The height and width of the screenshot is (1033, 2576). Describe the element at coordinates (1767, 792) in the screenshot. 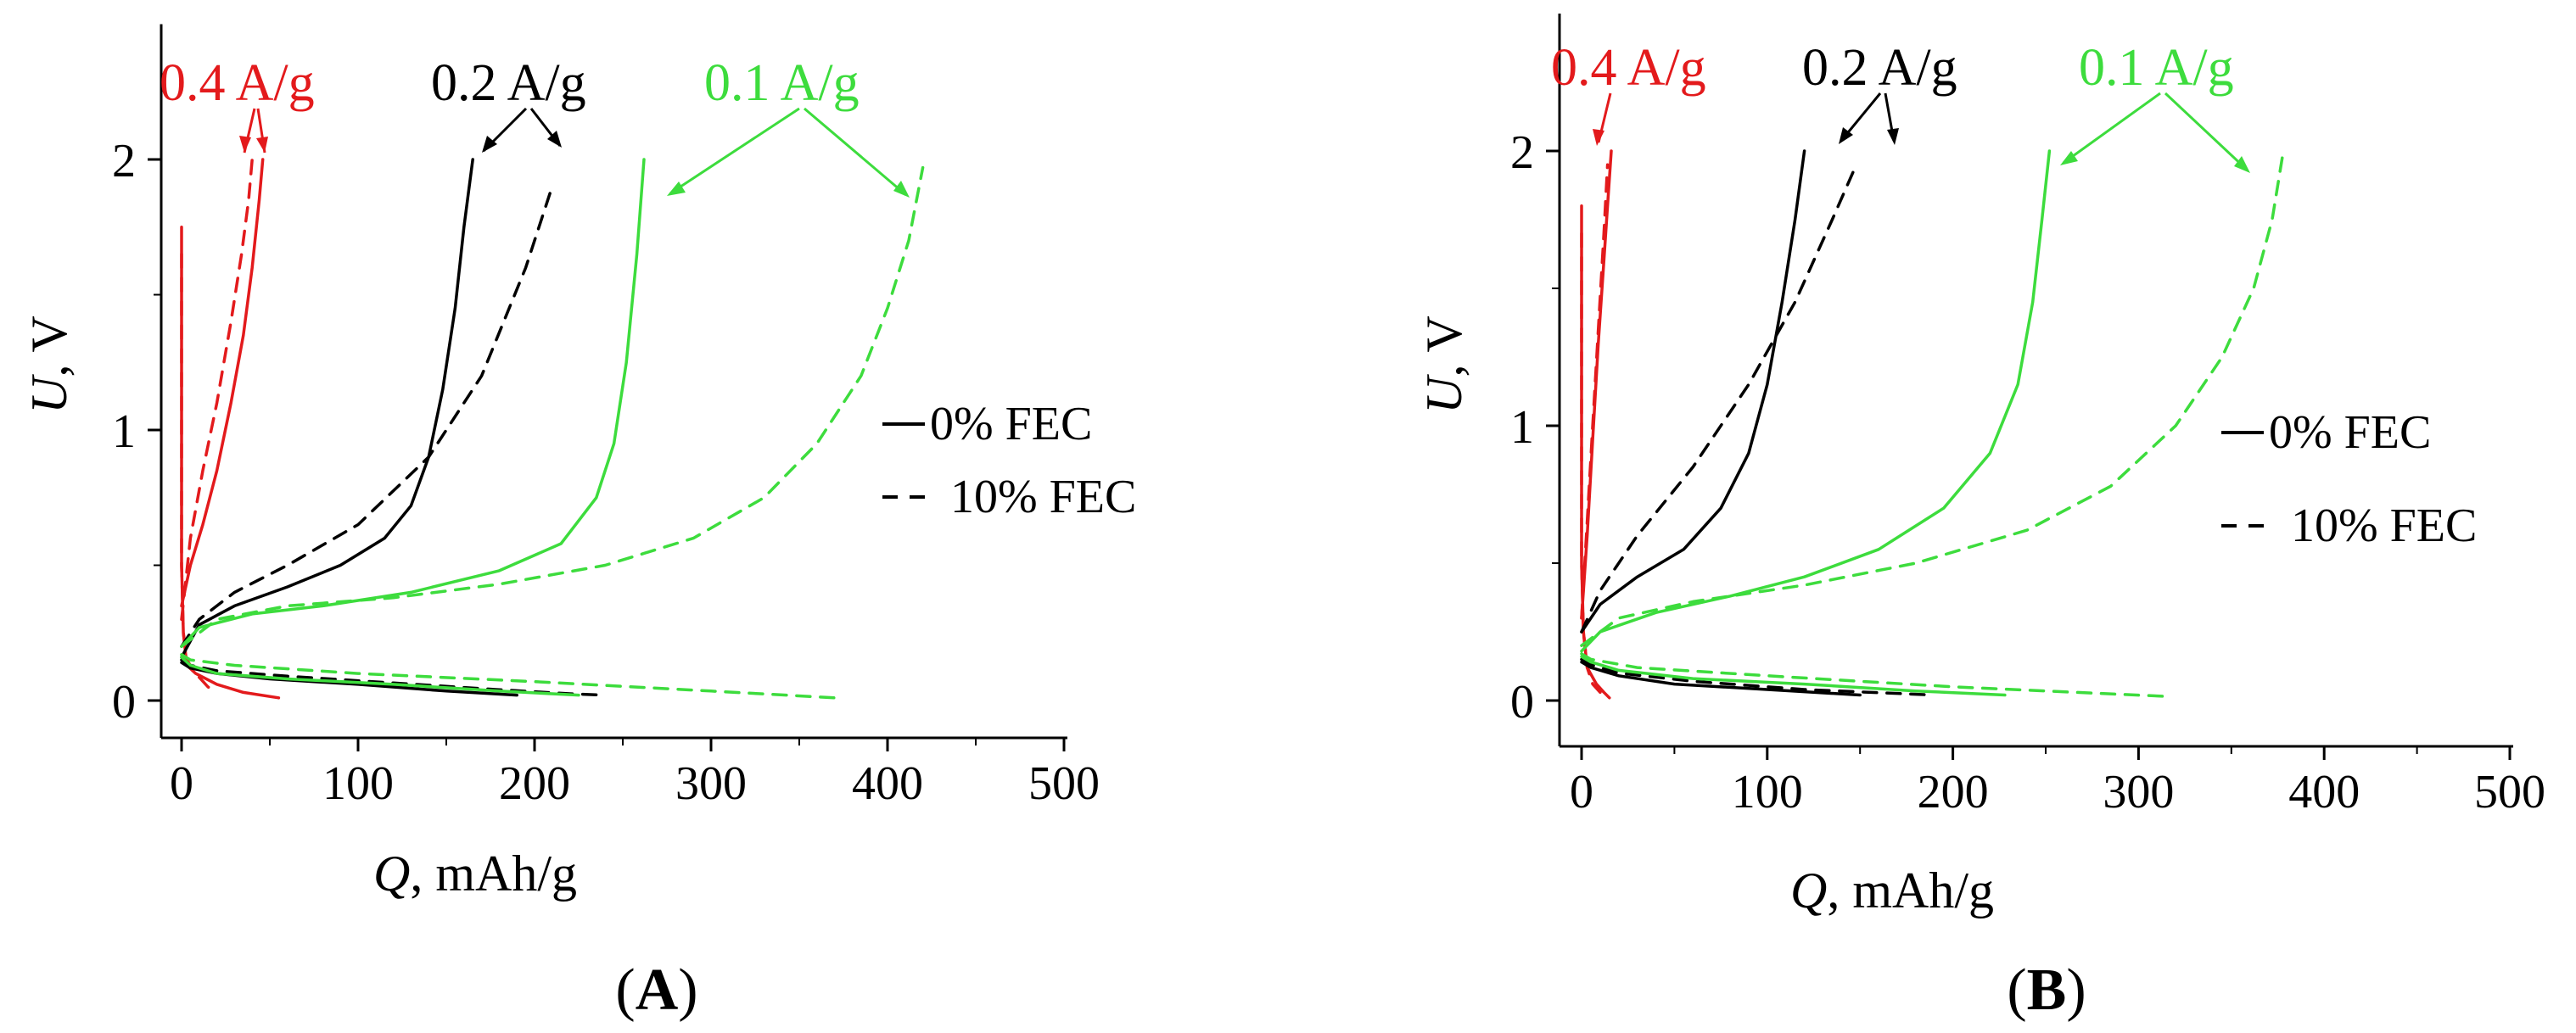

I see `panel-b-x-tick-label: 100` at that location.